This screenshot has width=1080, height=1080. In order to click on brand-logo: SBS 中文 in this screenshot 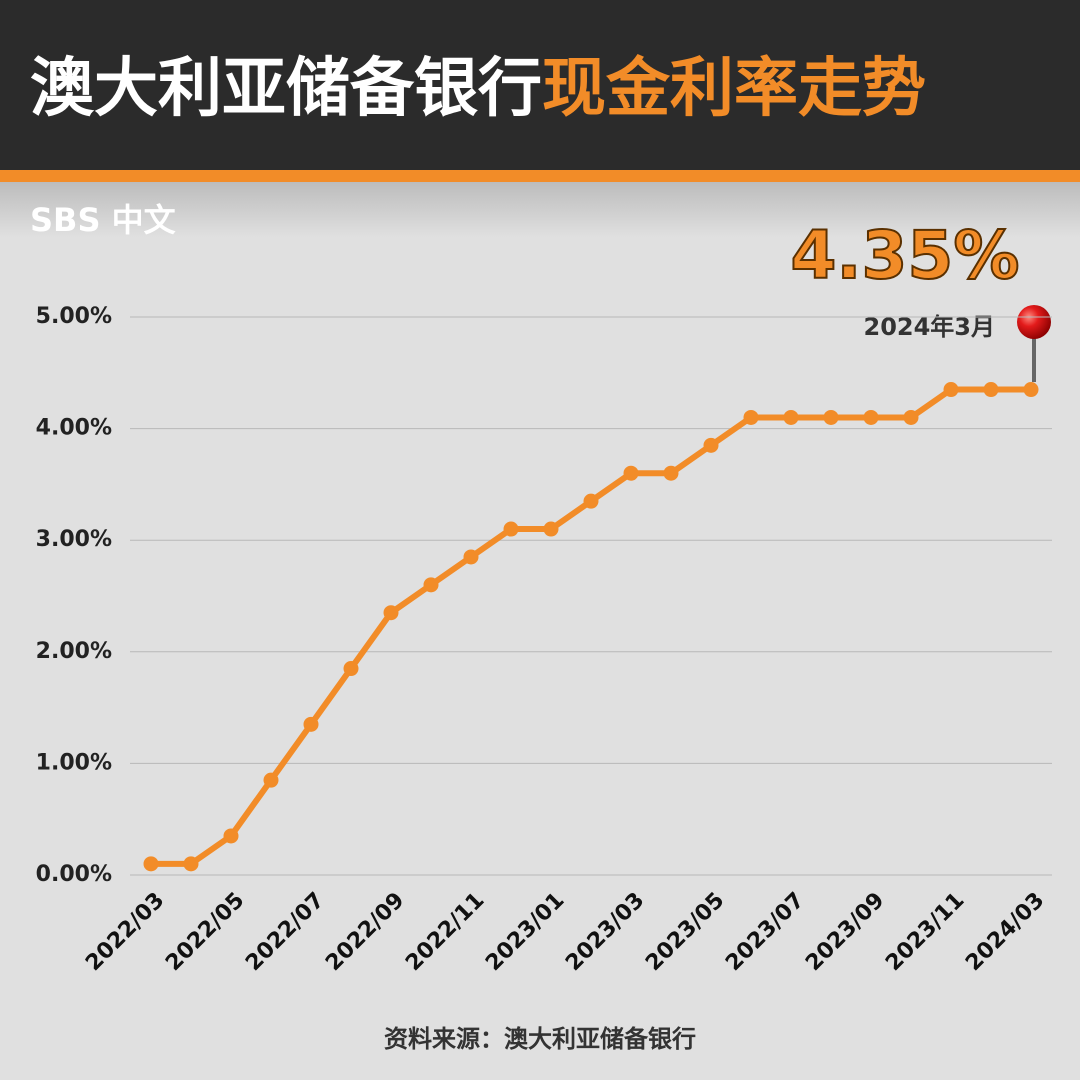, I will do `click(103, 220)`.